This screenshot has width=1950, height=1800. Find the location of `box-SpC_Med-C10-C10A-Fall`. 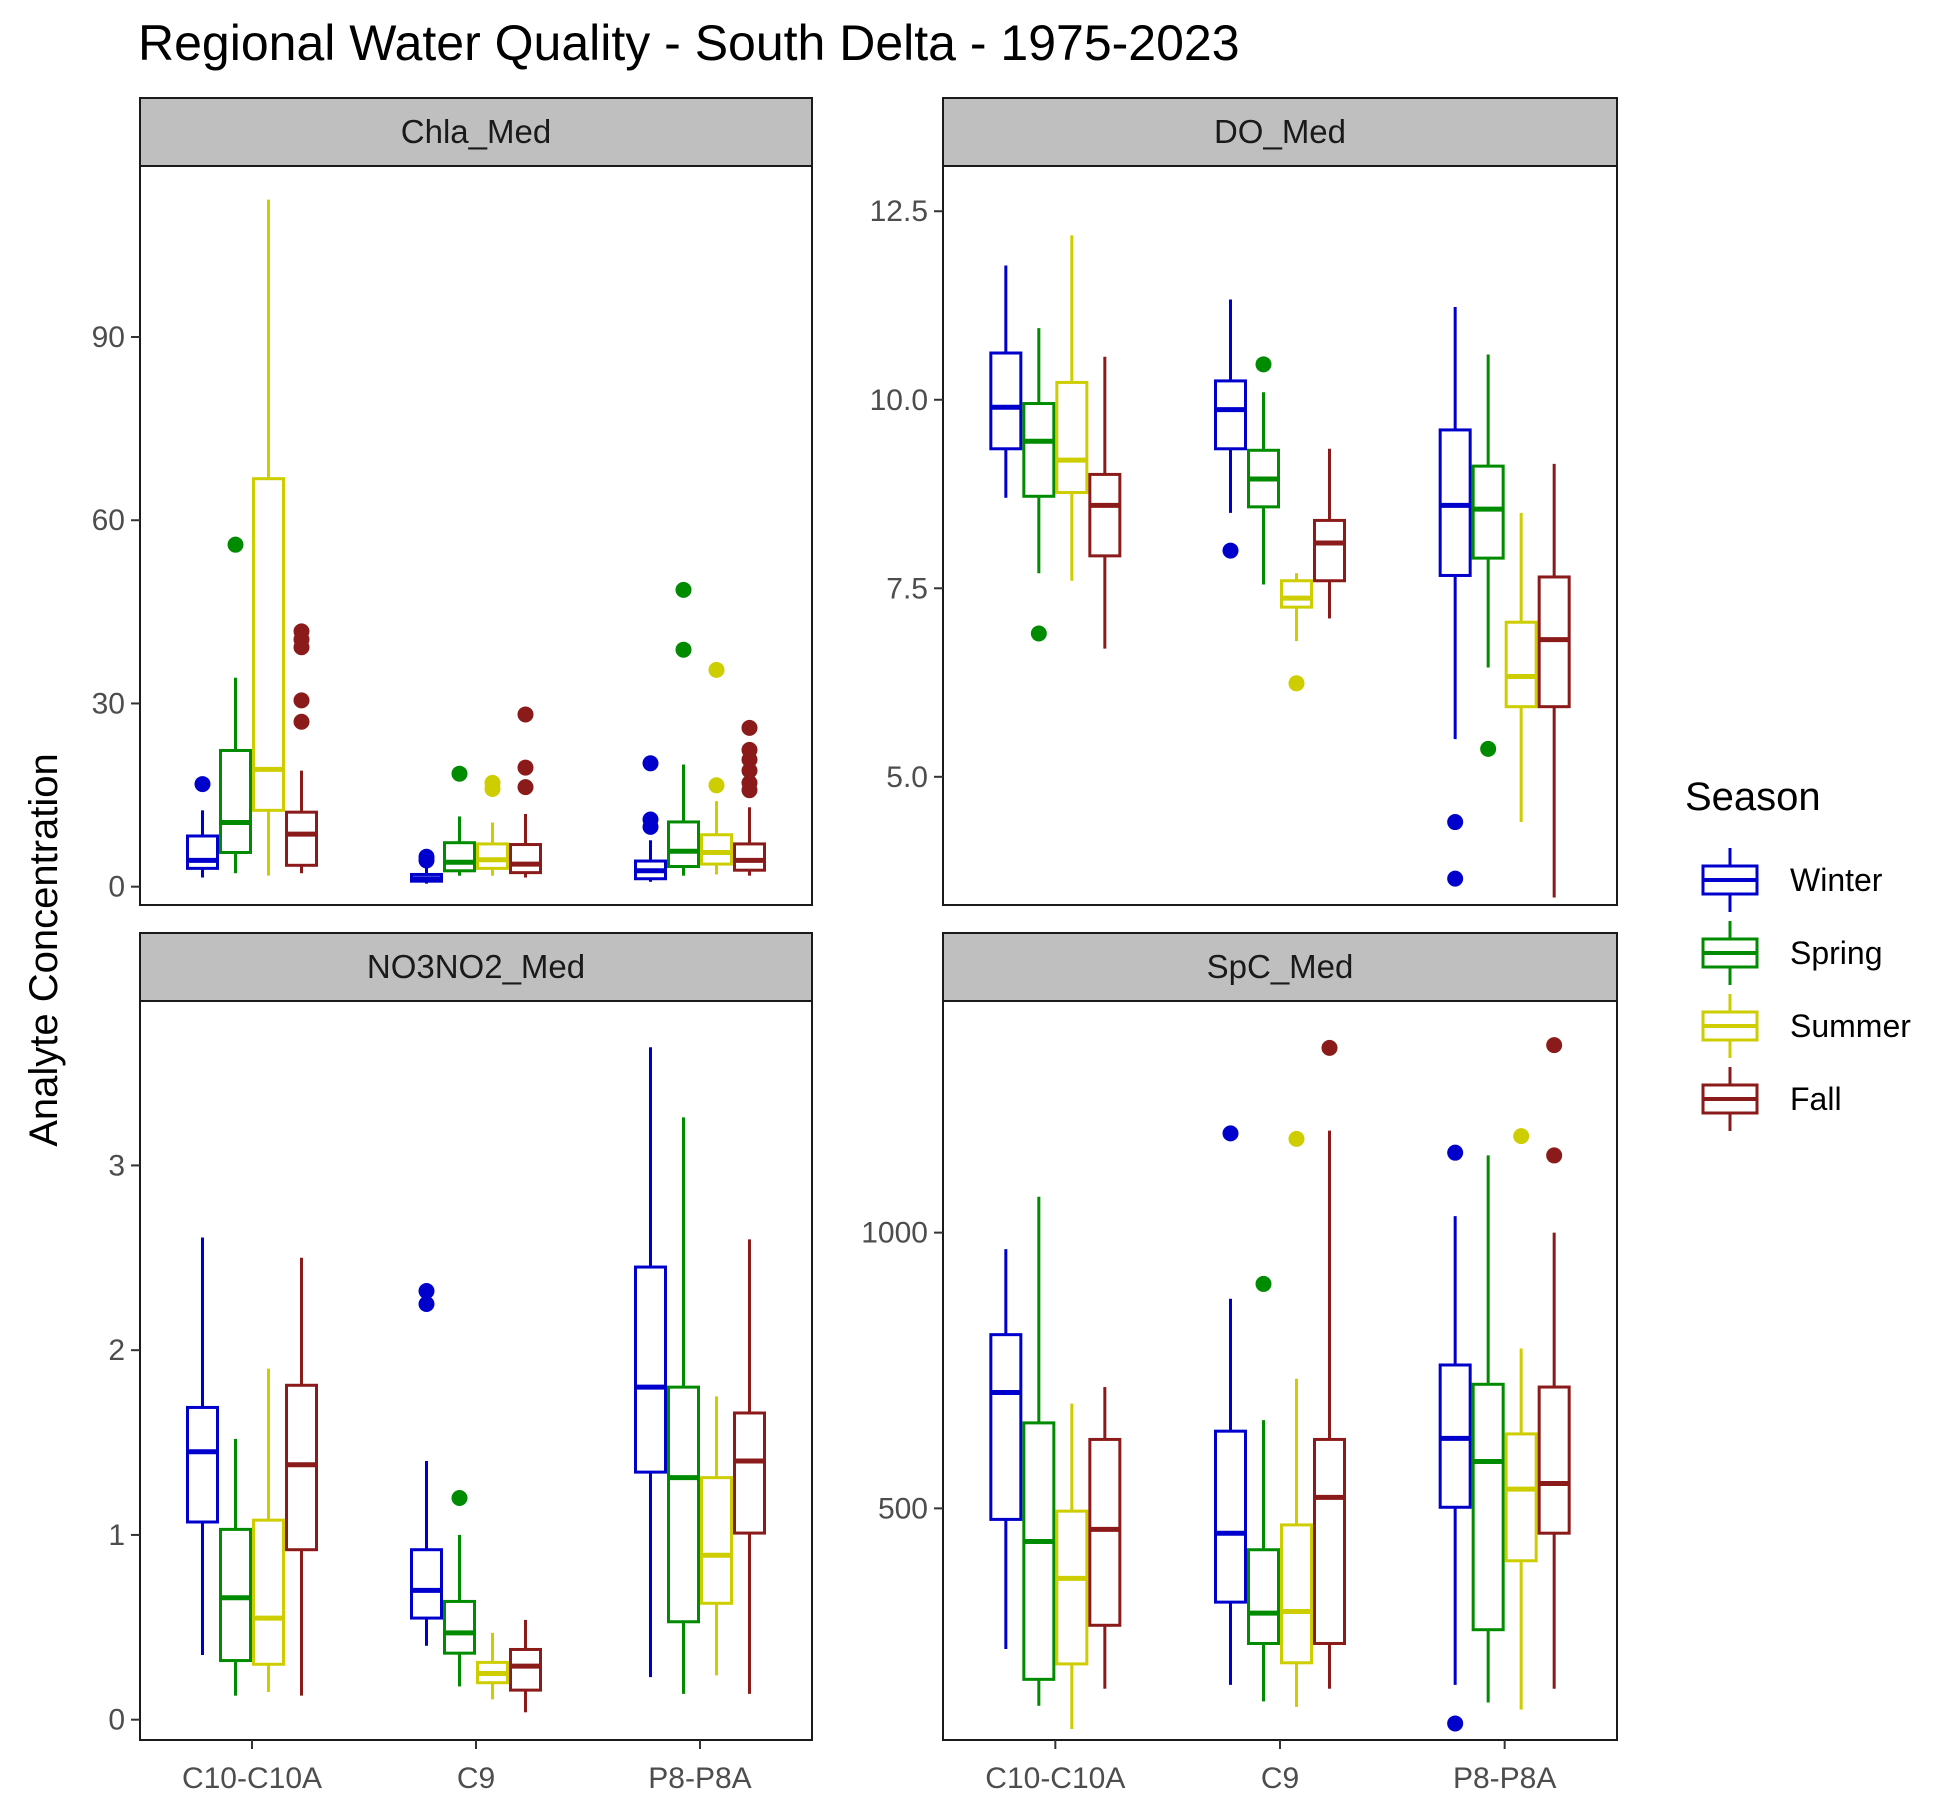

box-SpC_Med-C10-C10A-Fall is located at coordinates (1105, 1538).